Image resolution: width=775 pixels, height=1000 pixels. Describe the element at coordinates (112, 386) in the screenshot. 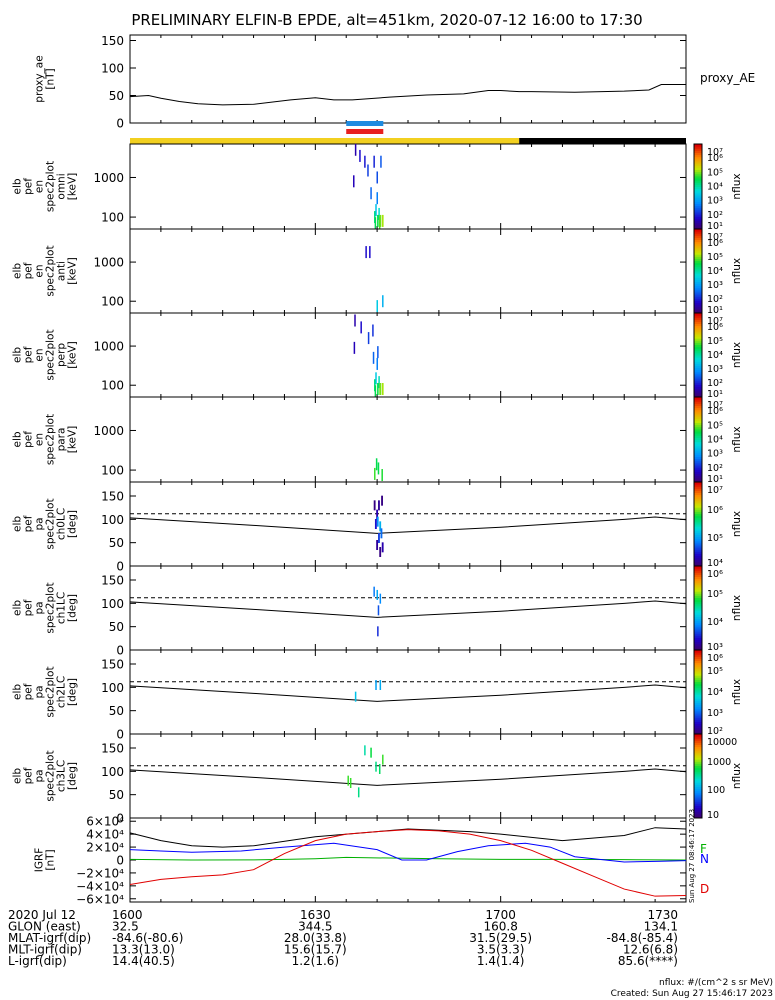

I see `ytick-label-perp: 100` at that location.